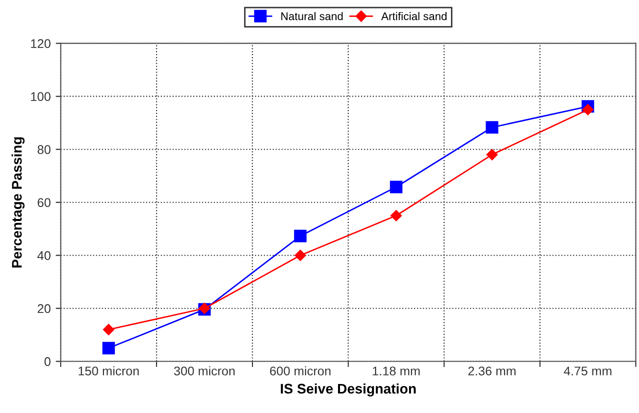 The height and width of the screenshot is (413, 639). I want to click on y-tick-label: 120, so click(40, 43).